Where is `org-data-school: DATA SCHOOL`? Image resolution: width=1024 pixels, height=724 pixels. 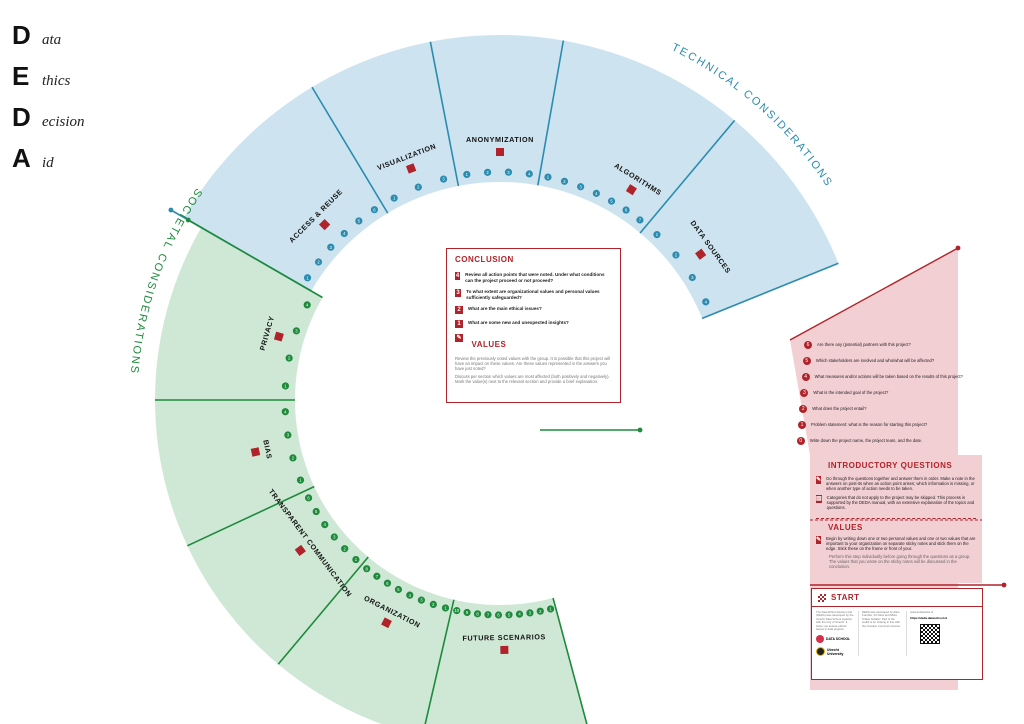 org-data-school: DATA SCHOOL is located at coordinates (838, 639).